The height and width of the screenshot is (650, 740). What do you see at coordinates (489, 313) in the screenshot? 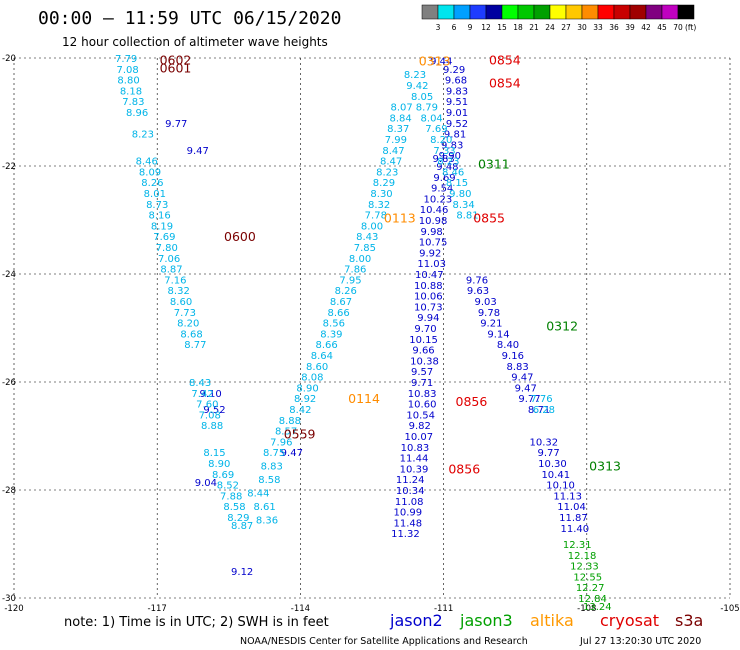
I see `wave-height-value: 9.78` at bounding box center [489, 313].